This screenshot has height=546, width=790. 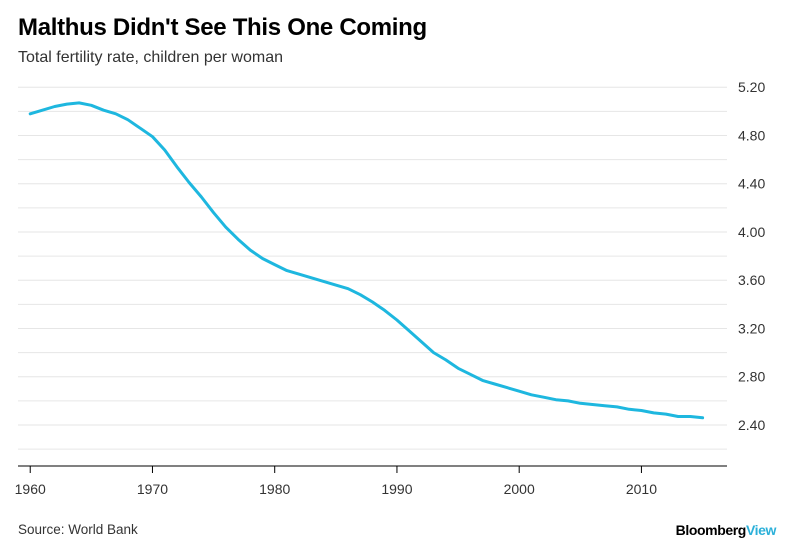 What do you see at coordinates (751, 256) in the screenshot?
I see `y-axis-tick-labels: 2.40 2.80 3.20 3.60 4.00 4.40 4.80 5.20` at bounding box center [751, 256].